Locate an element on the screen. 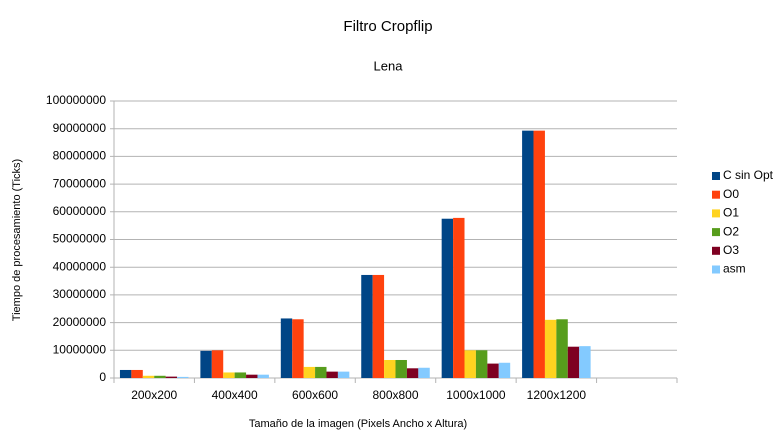 This screenshot has height=444, width=783. y-axis-title: Tiempo de procesamiento (Ticks) is located at coordinates (17, 240).